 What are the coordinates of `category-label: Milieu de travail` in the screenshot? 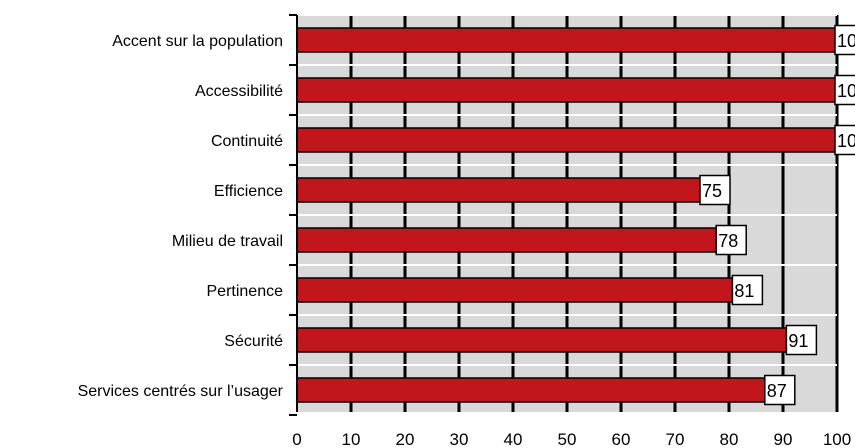 It's located at (227, 241).